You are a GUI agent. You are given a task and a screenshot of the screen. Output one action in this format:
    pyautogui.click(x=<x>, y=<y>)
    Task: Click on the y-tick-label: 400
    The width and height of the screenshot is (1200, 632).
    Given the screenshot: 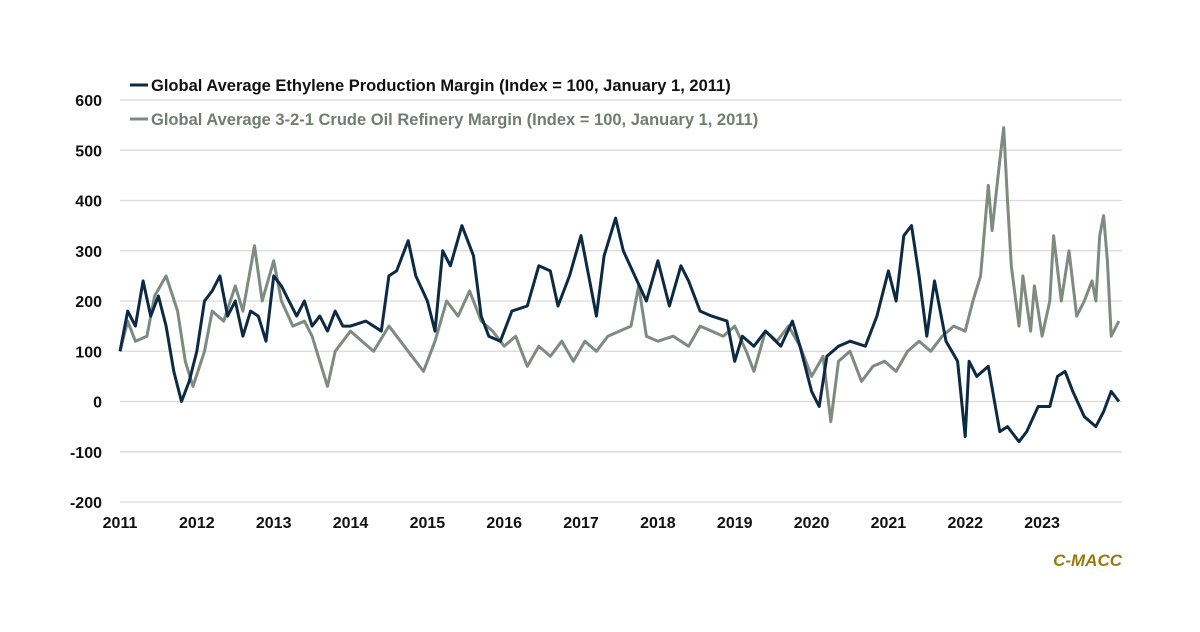 What is the action you would take?
    pyautogui.click(x=88, y=202)
    